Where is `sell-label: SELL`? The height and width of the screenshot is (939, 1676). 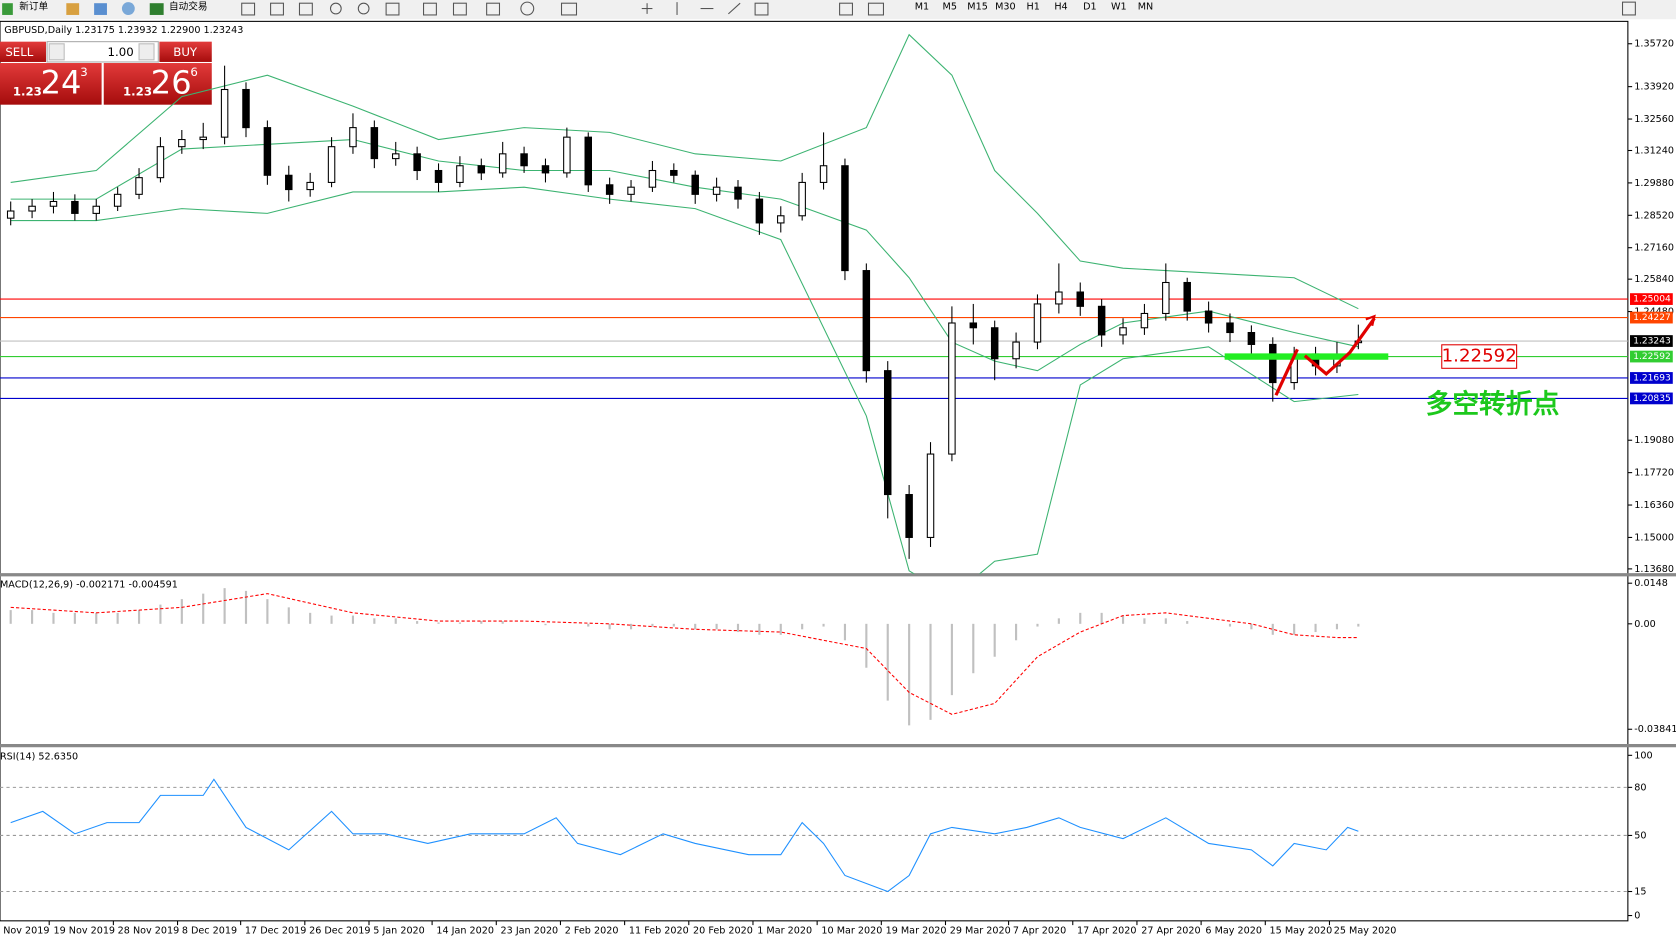 sell-label: SELL is located at coordinates (19, 52).